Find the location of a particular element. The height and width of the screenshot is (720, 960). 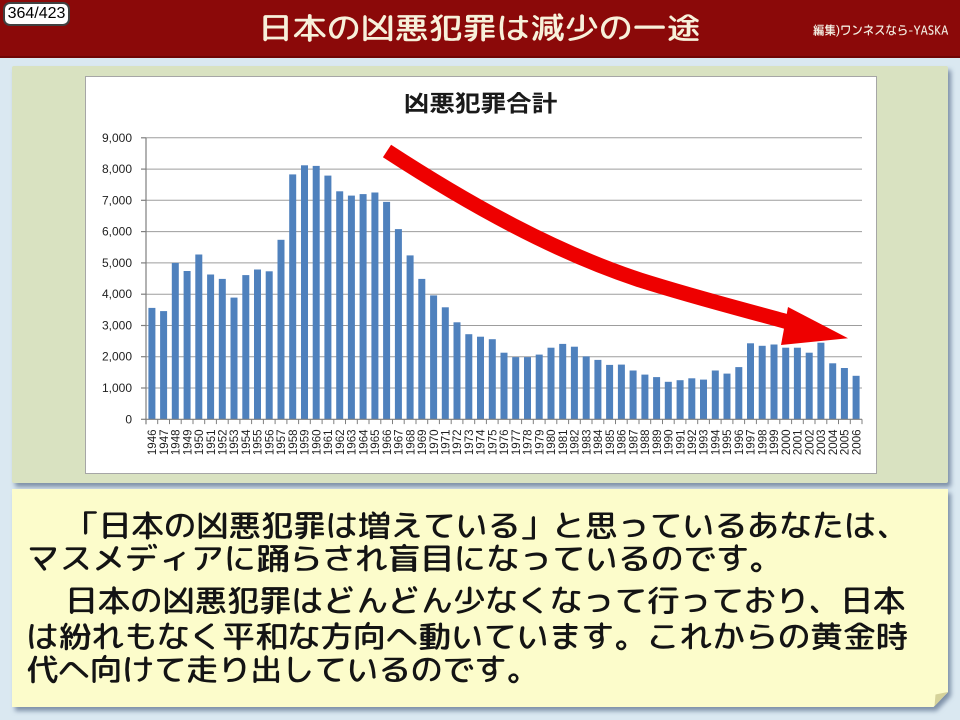

svg-text: 1948 is located at coordinates (177, 443).